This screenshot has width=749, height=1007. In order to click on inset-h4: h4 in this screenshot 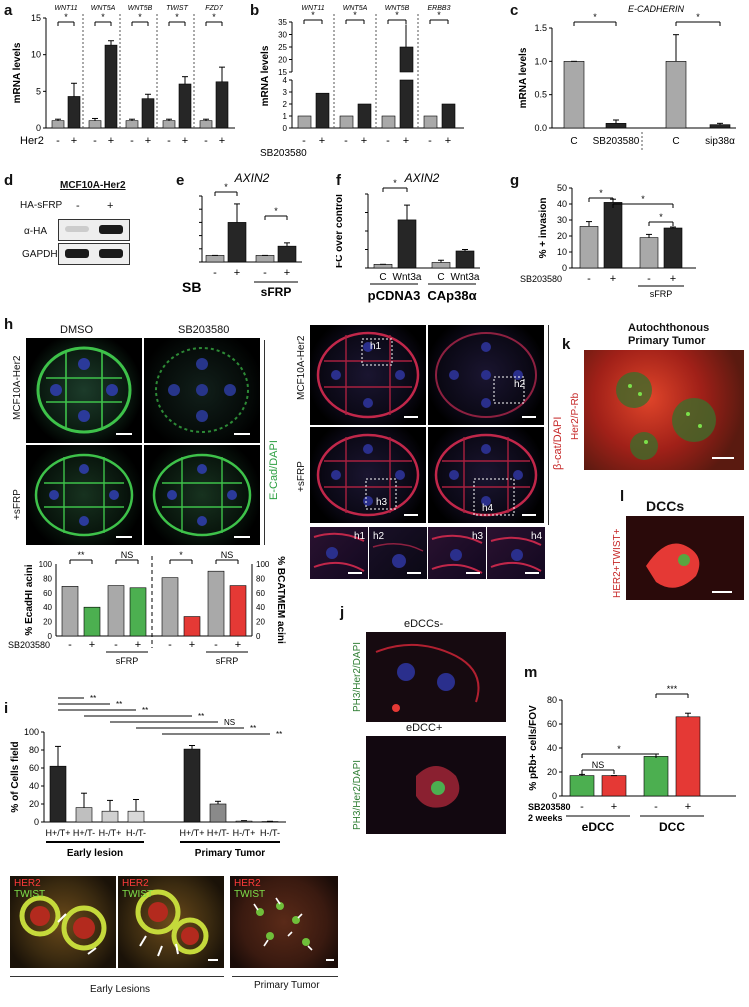, I will do `click(516, 553)`.